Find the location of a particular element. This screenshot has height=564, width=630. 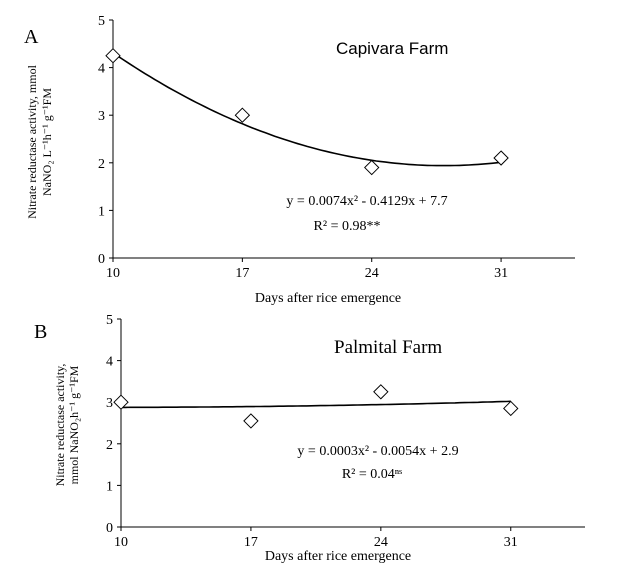

panel-a-xlabel: Days after rice emergence is located at coordinates (328, 298).